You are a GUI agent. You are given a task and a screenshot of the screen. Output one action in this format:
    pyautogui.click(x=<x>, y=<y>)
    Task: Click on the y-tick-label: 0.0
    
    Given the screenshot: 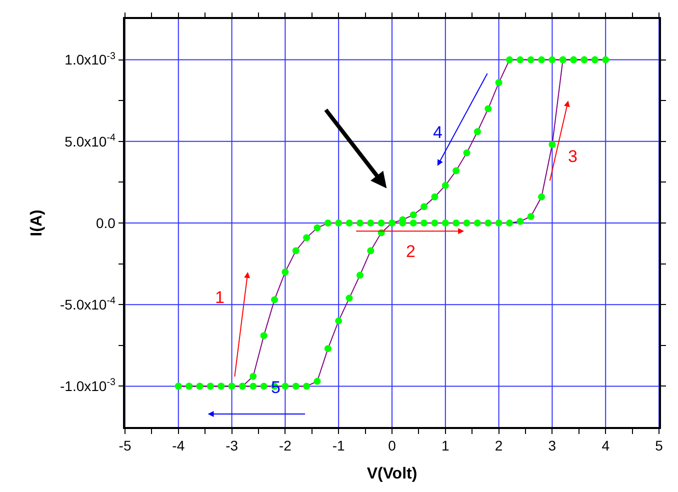 What is the action you would take?
    pyautogui.click(x=106, y=222)
    